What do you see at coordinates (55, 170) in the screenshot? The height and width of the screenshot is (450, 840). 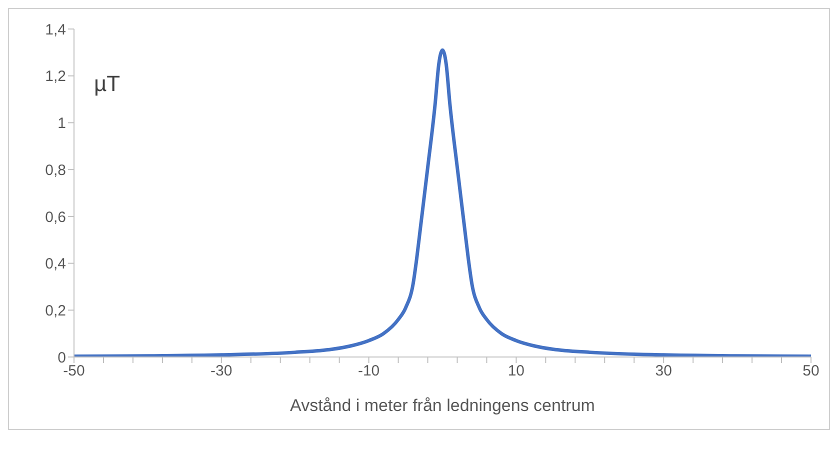 I see `y-tick-label: 0,8` at bounding box center [55, 170].